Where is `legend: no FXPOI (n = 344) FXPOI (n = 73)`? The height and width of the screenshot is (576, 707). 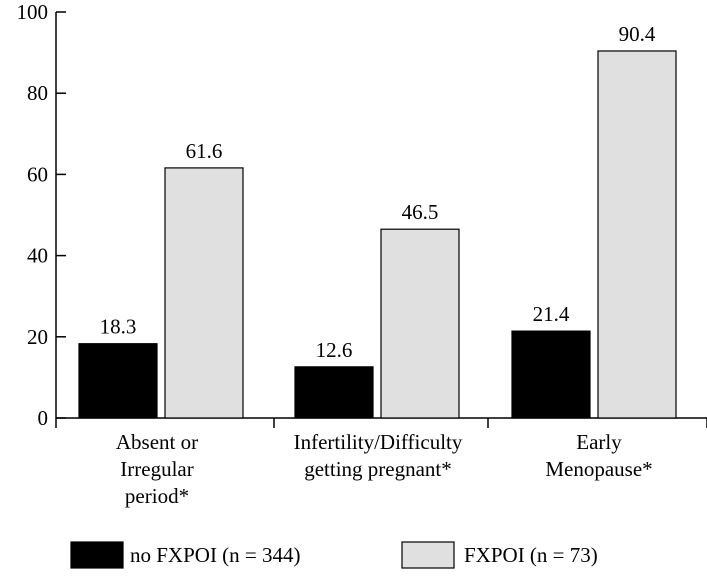
legend: no FXPOI (n = 344) FXPOI (n = 73) is located at coordinates (334, 555).